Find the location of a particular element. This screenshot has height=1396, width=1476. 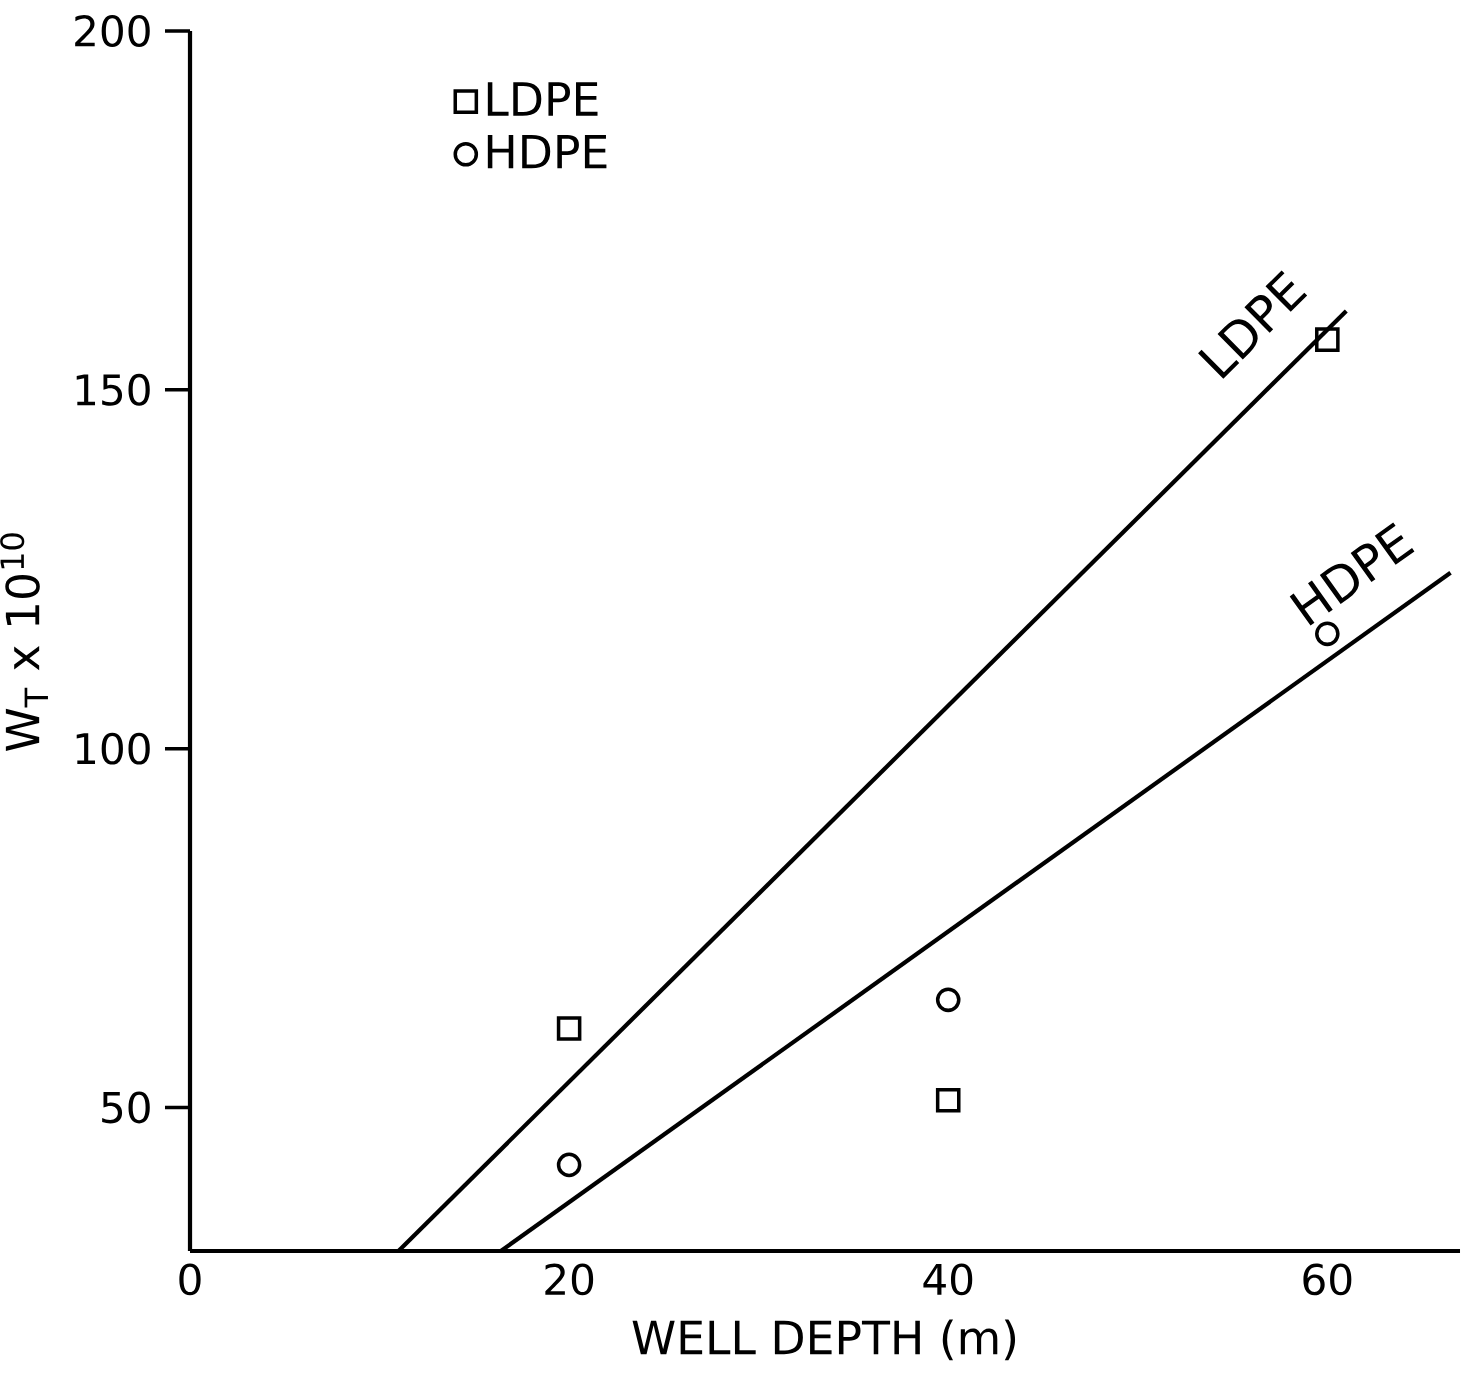

y-tick-label: 150 is located at coordinates (113, 389).